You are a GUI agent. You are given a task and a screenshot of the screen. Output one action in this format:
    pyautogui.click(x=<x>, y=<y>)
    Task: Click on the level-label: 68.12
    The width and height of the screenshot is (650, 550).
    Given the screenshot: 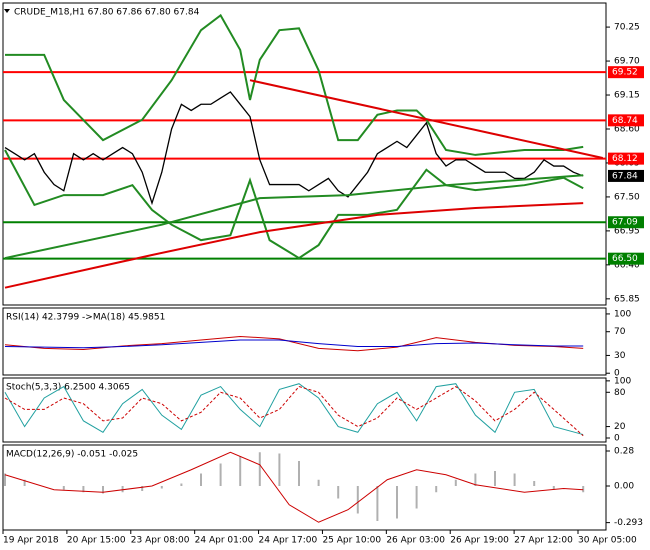 What is the action you would take?
    pyautogui.click(x=625, y=159)
    